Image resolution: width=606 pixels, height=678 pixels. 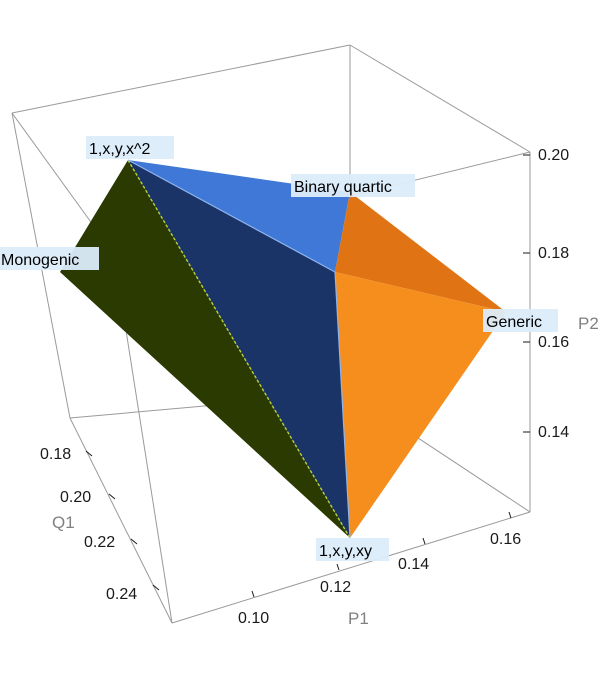 What do you see at coordinates (526, 293) in the screenshot?
I see `p2-axis` at bounding box center [526, 293].